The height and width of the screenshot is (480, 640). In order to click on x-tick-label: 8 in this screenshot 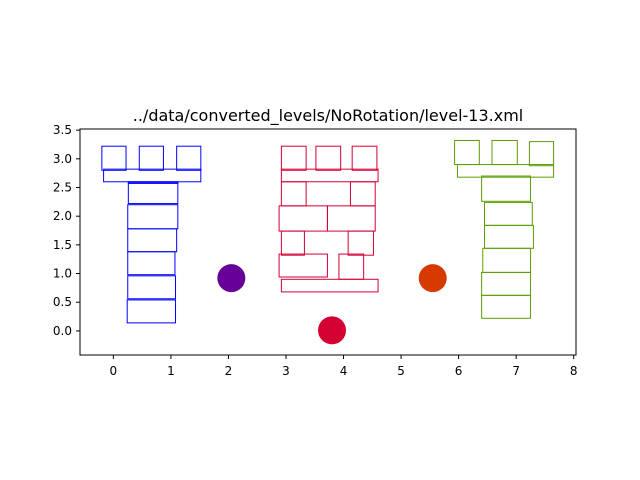, I will do `click(574, 371)`.